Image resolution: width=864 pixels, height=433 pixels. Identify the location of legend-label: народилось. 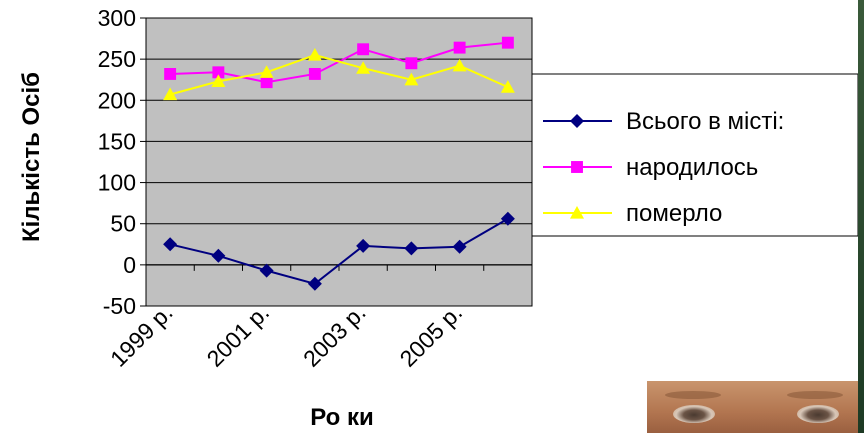
(692, 167).